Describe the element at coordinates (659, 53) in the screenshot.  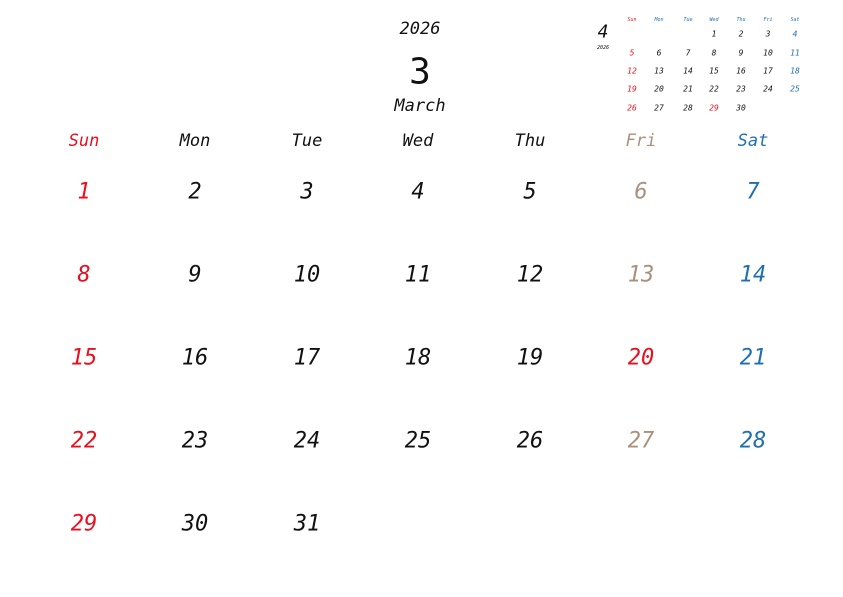
I see `mini-day-cell: 6` at that location.